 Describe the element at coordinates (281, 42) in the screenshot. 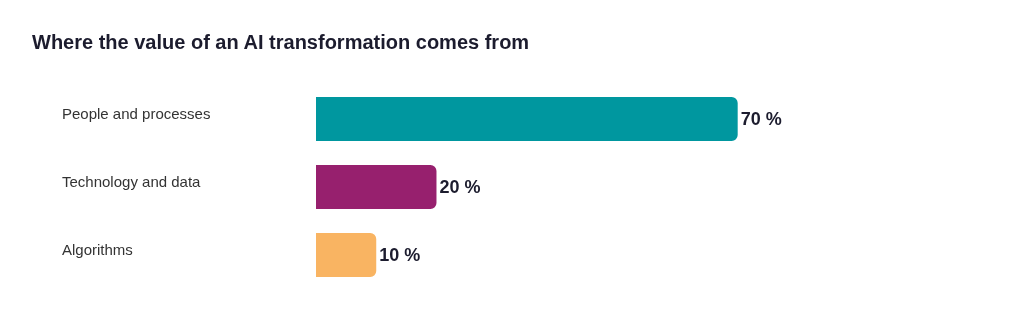

I see `chart-title: Where the value of an AI transformation comes from` at that location.